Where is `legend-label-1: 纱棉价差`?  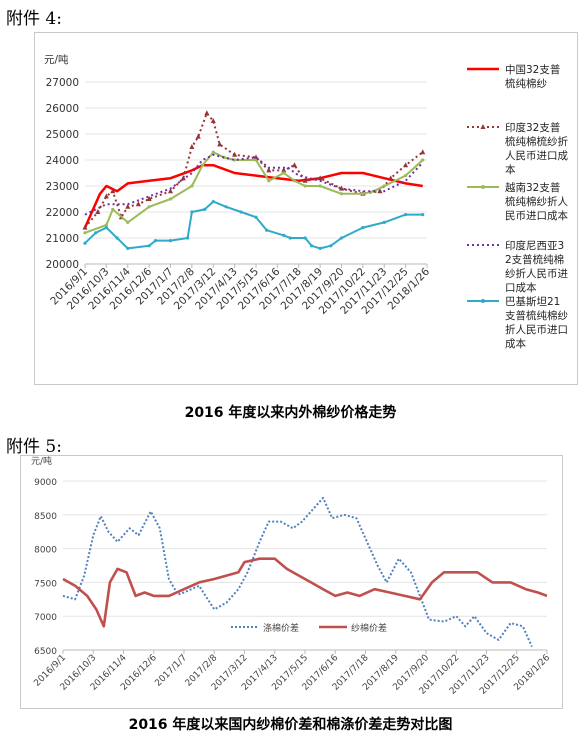 legend-label-1: 纱棉价差 is located at coordinates (369, 628).